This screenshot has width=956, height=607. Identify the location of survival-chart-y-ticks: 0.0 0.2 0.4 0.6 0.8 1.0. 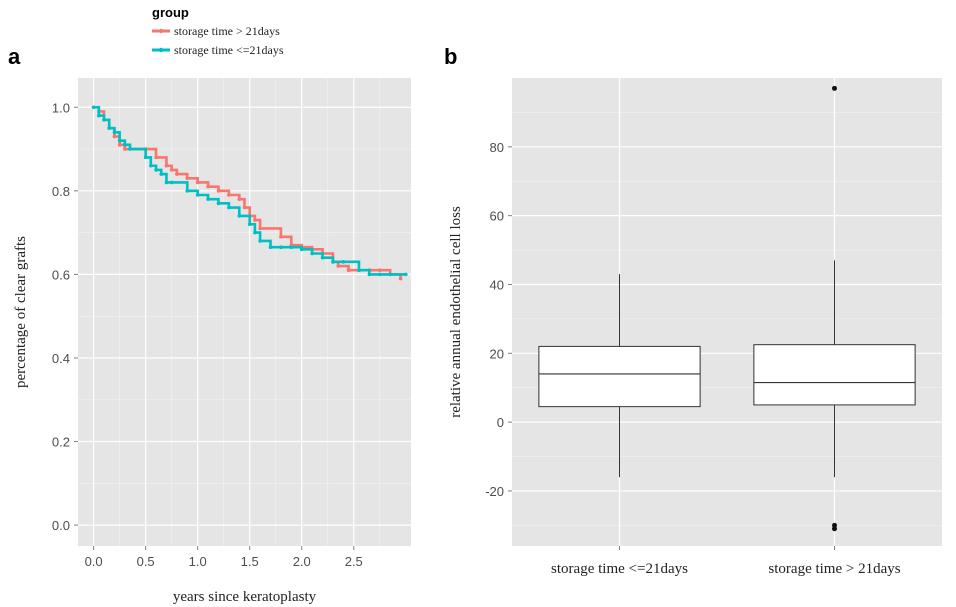
(65, 316).